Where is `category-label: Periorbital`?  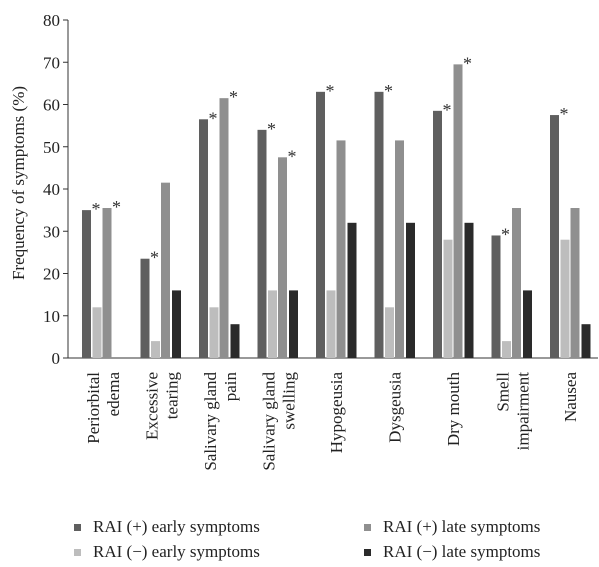 category-label: Periorbital is located at coordinates (93, 408).